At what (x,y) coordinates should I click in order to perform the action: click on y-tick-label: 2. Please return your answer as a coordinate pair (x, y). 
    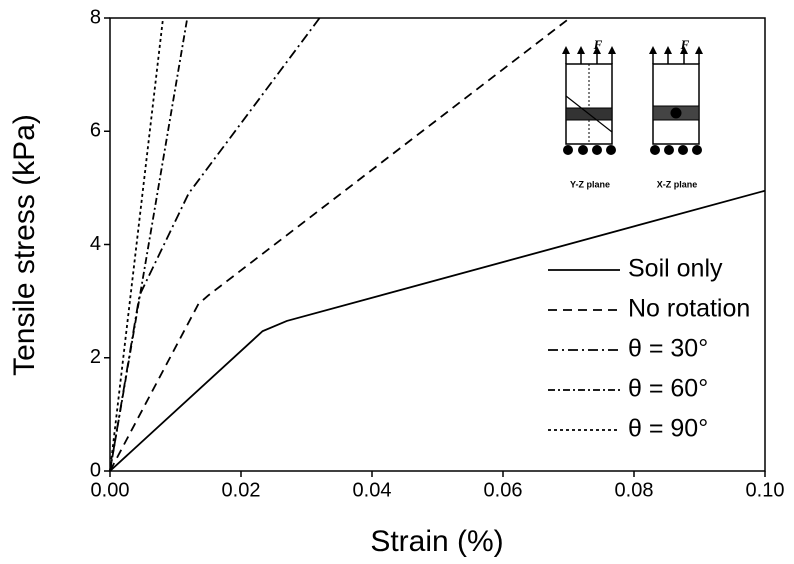
    Looking at the image, I should click on (95, 357).